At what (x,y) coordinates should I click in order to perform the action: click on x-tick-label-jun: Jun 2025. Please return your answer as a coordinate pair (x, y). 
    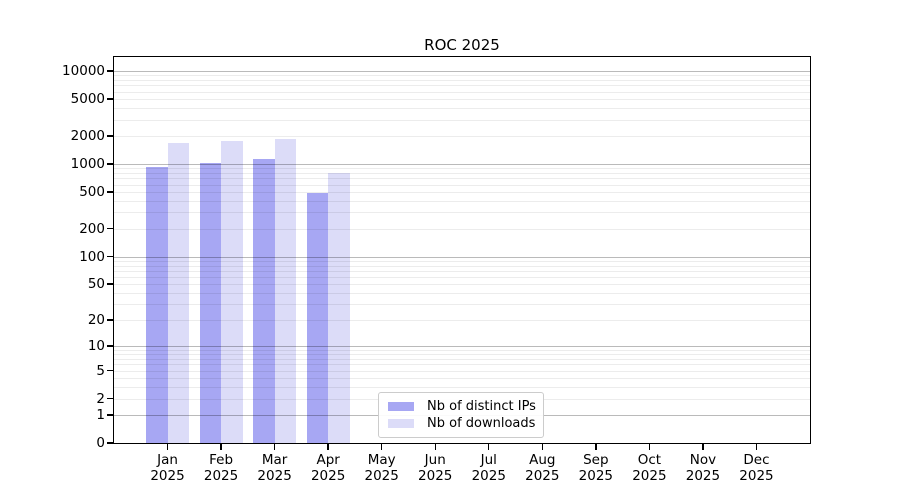
    Looking at the image, I should click on (435, 468).